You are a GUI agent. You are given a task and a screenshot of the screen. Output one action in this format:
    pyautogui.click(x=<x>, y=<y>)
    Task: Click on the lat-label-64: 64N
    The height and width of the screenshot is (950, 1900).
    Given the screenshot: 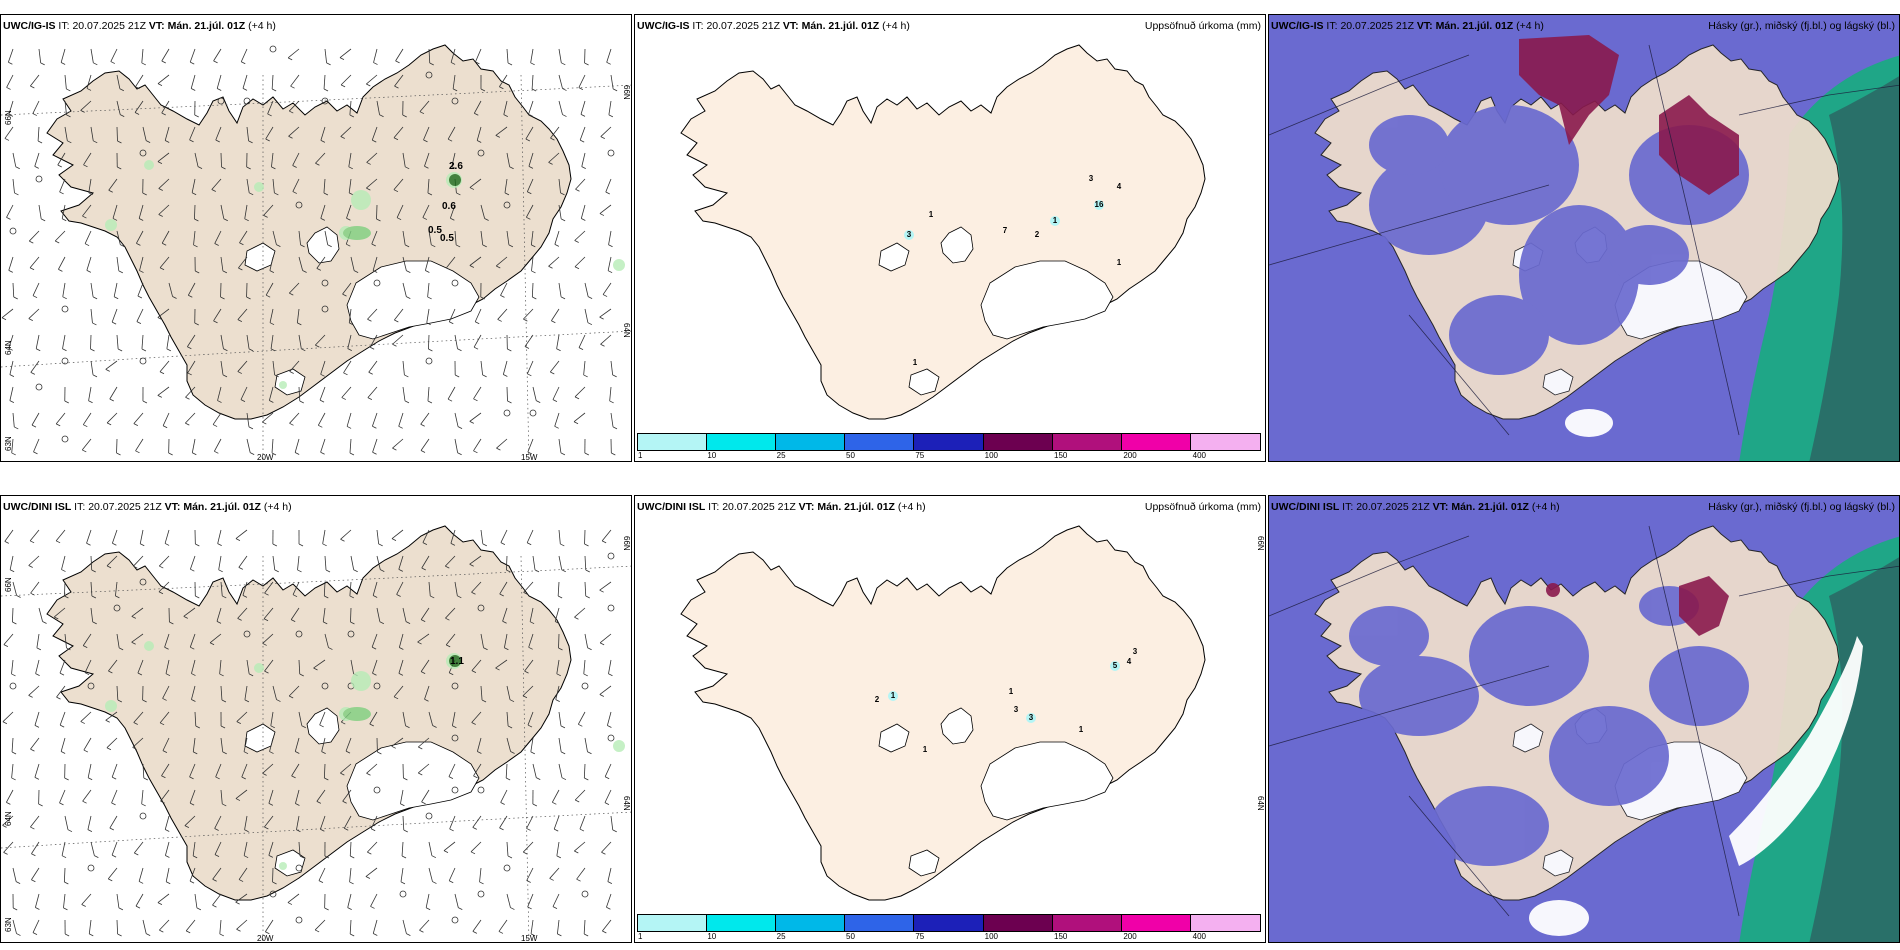 What is the action you would take?
    pyautogui.click(x=8, y=347)
    